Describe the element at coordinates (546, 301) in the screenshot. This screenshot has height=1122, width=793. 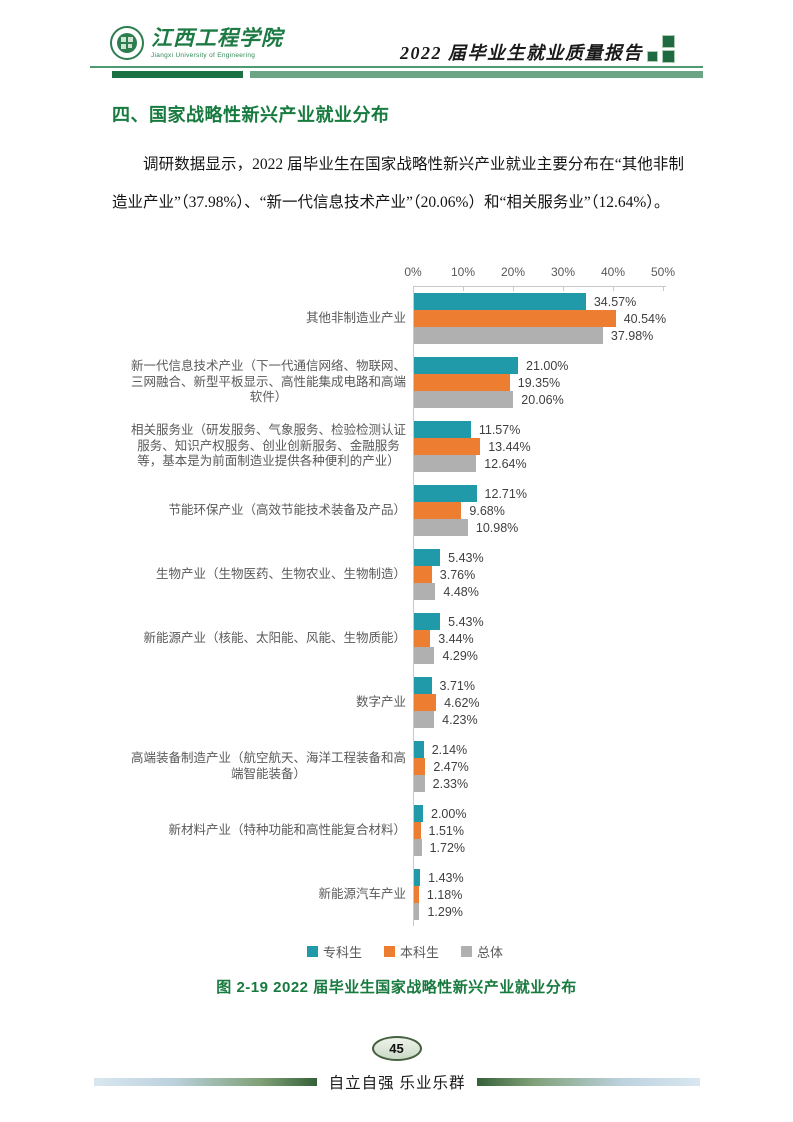
I see `bar-line: 34.57%` at that location.